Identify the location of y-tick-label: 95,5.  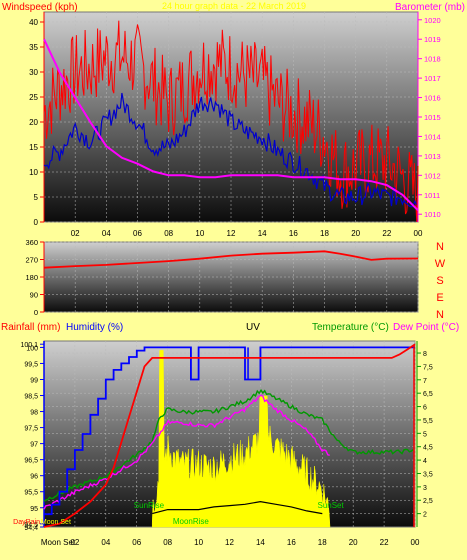
(31, 493).